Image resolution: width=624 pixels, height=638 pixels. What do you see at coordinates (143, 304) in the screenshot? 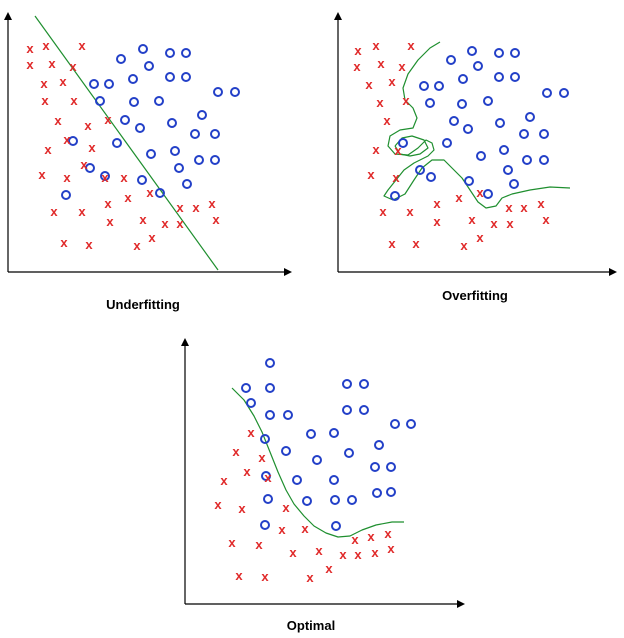
I see `panel-title: Underfitting` at bounding box center [143, 304].